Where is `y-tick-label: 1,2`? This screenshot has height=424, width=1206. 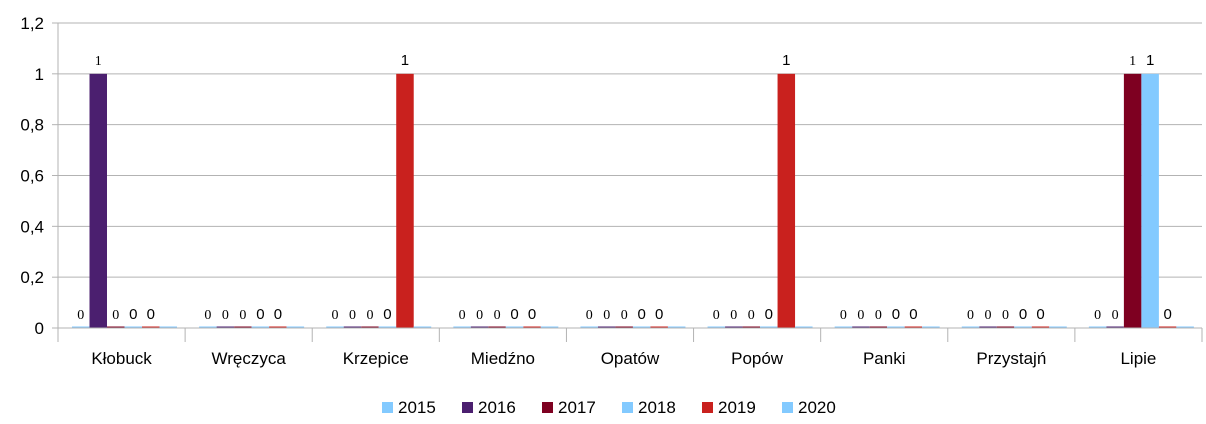 y-tick-label: 1,2 is located at coordinates (32, 23).